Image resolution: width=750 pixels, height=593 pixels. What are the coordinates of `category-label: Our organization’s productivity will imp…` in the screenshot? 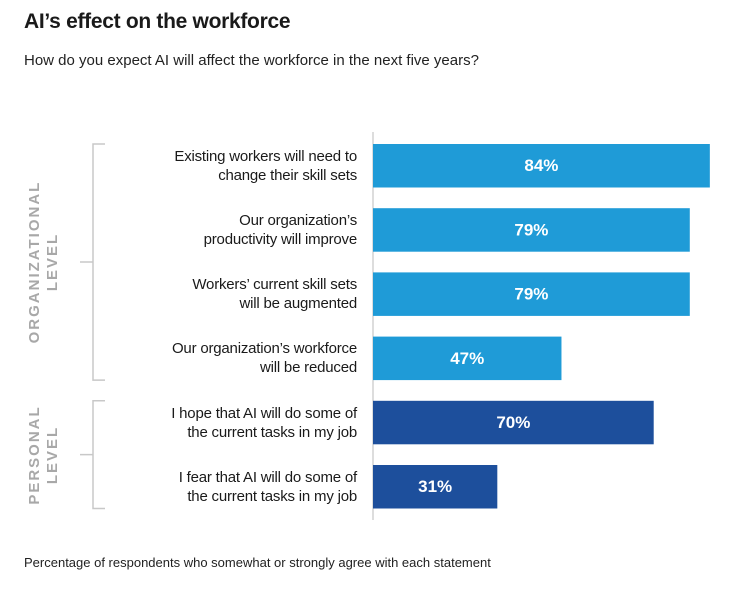 It's located at (280, 229).